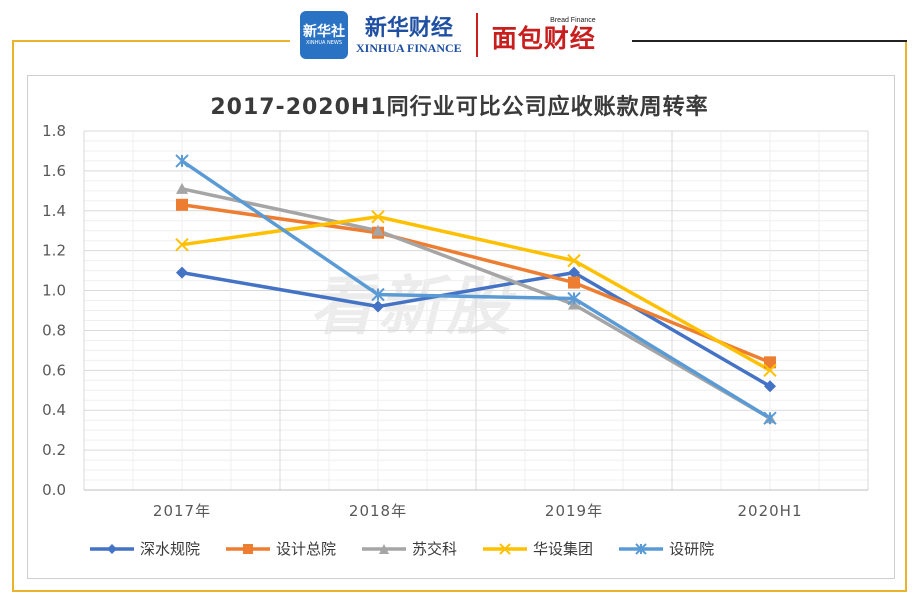 The height and width of the screenshot is (604, 919). I want to click on legend-item-3: 苏交科, so click(409, 548).